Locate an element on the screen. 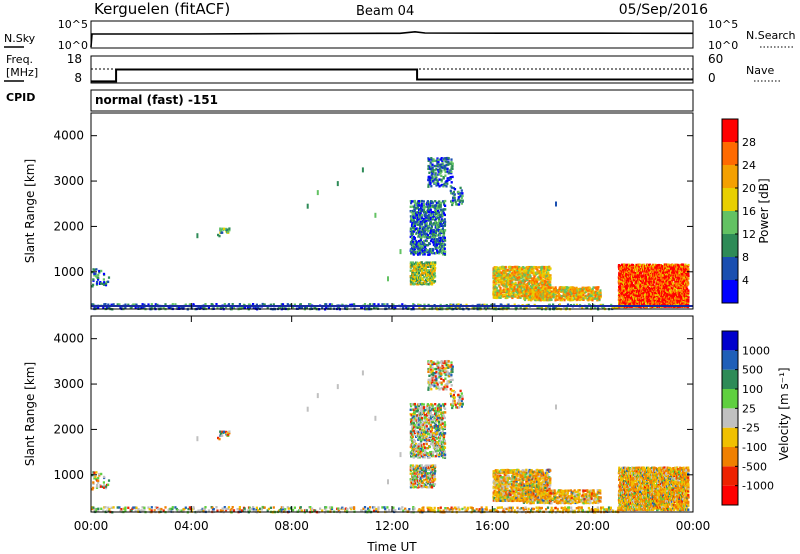 The height and width of the screenshot is (554, 800). freq-line is located at coordinates (392, 75).